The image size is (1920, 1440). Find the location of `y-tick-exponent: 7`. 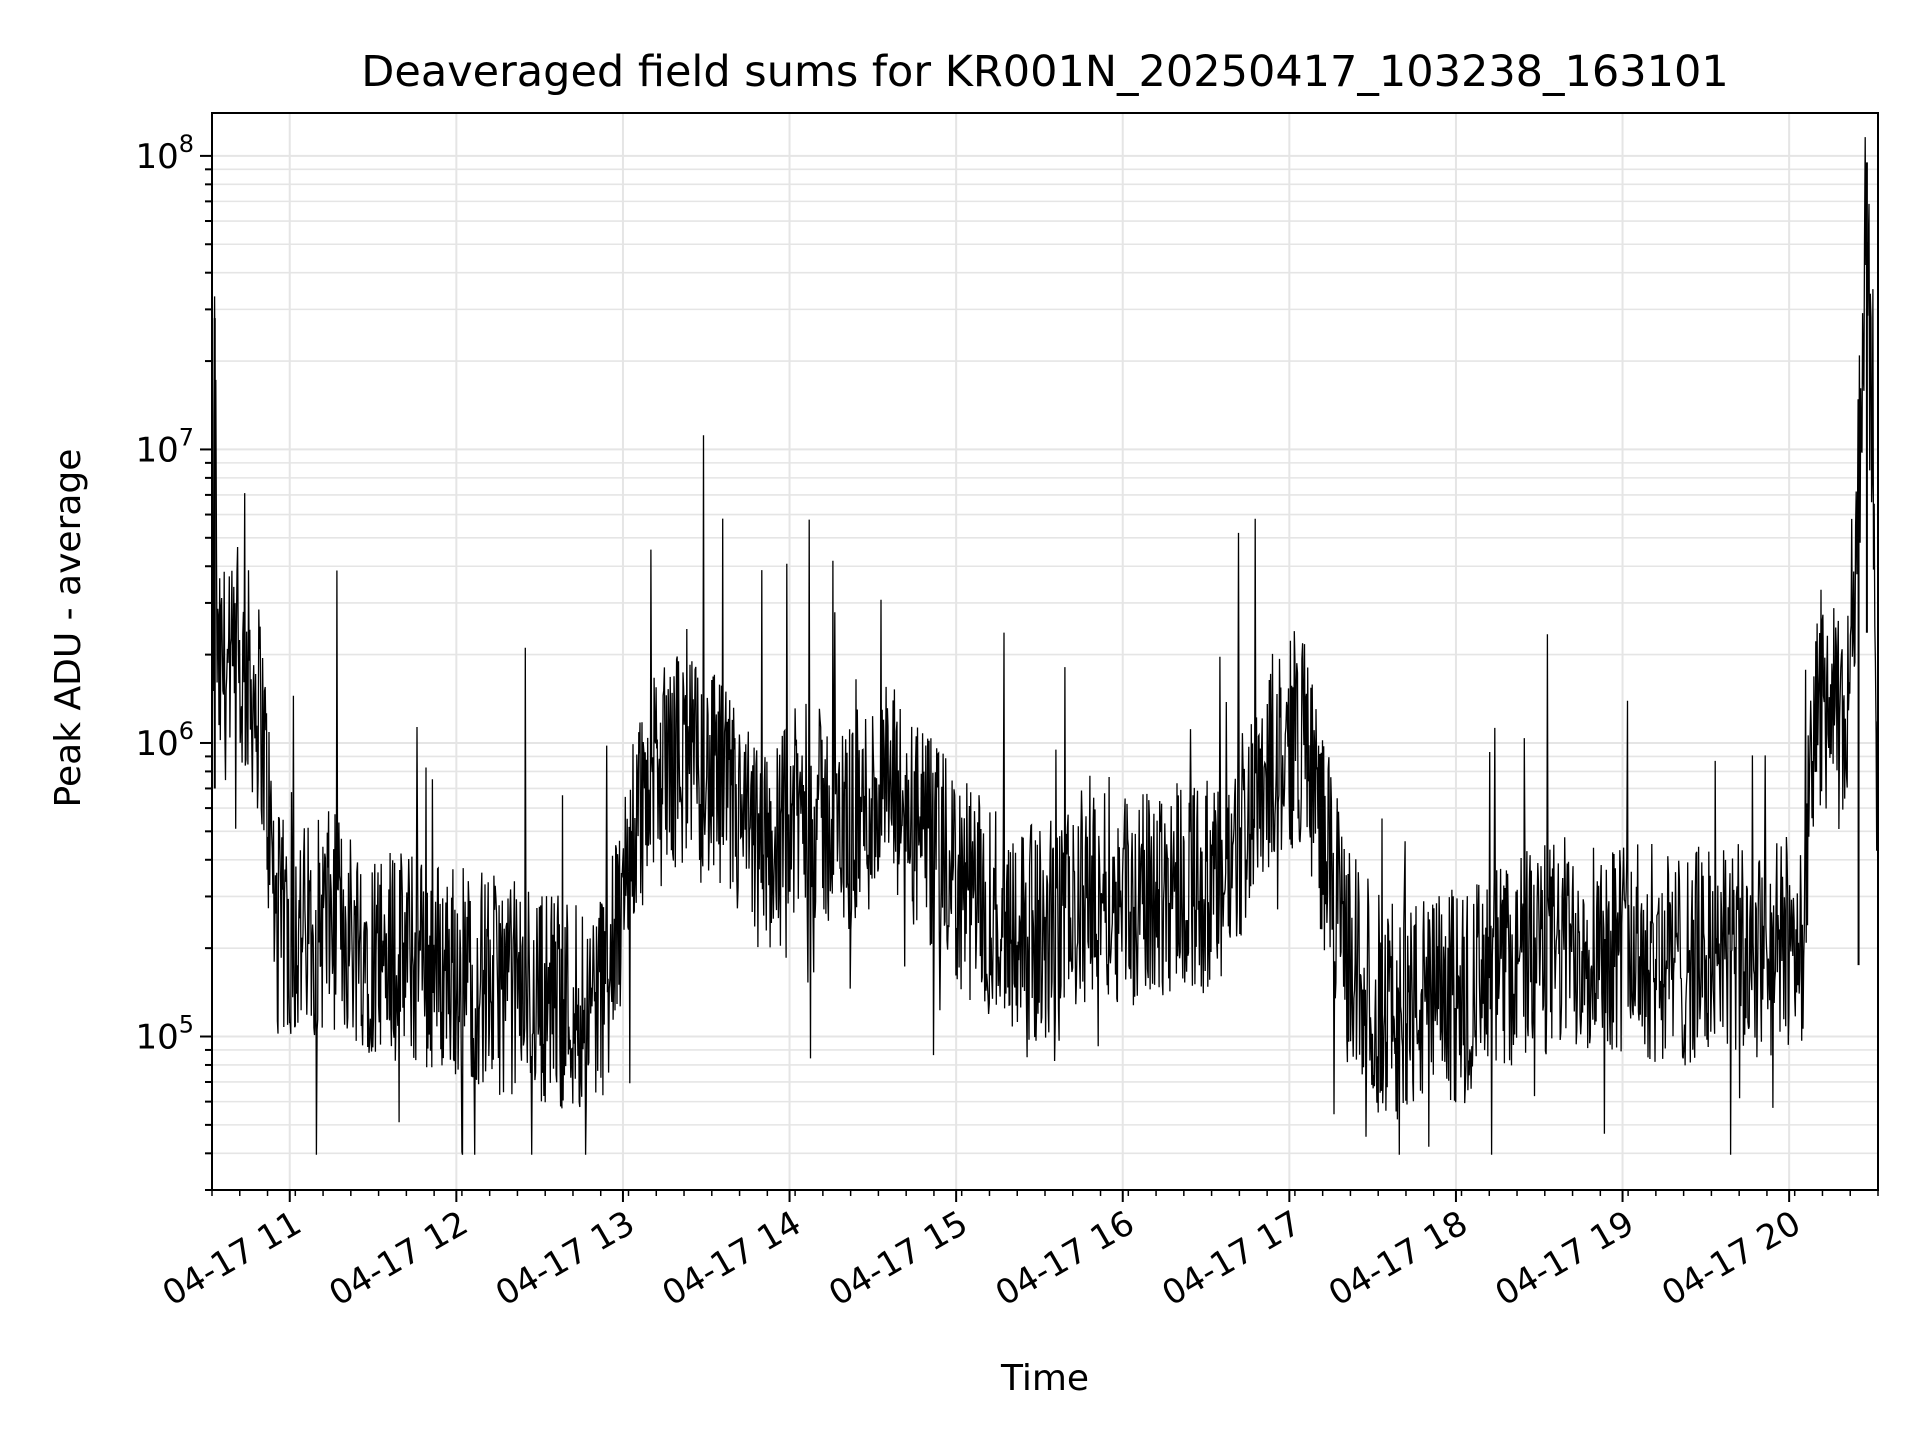

y-tick-exponent: 7 is located at coordinates (186, 437).